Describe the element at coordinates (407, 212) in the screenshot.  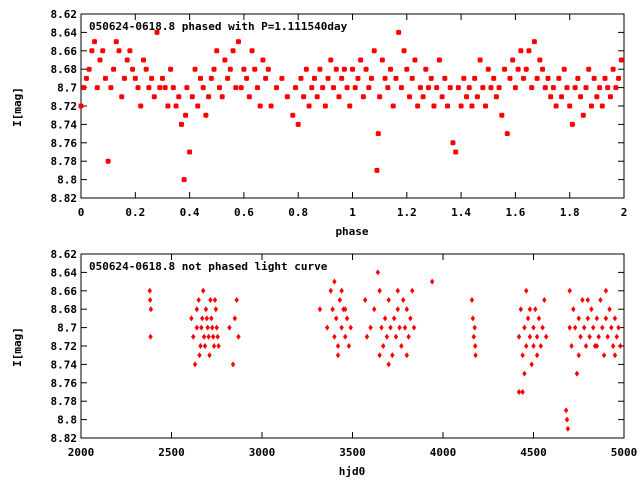
I see `x-tick-label: 1.2` at that location.